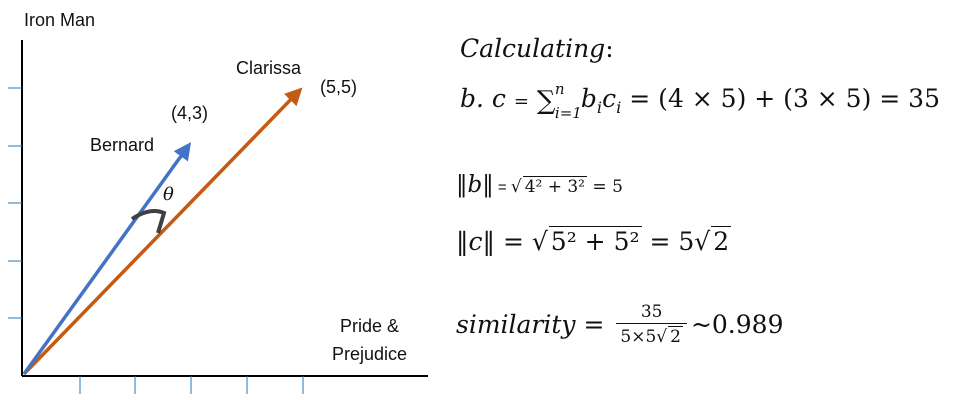 This screenshot has height=400, width=976. I want to click on dot-lhs: b. c, so click(483, 98).